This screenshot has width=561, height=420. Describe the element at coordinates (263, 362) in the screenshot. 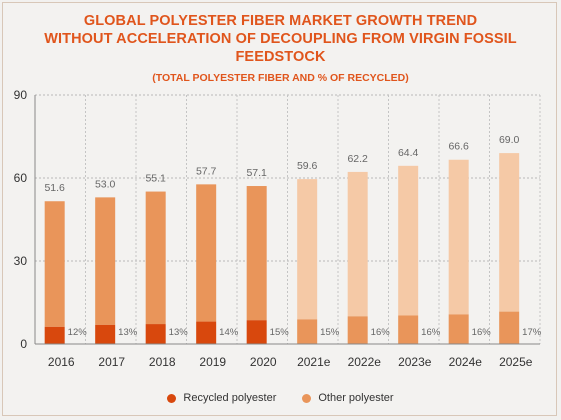

I see `x-tick-label: 2020` at that location.